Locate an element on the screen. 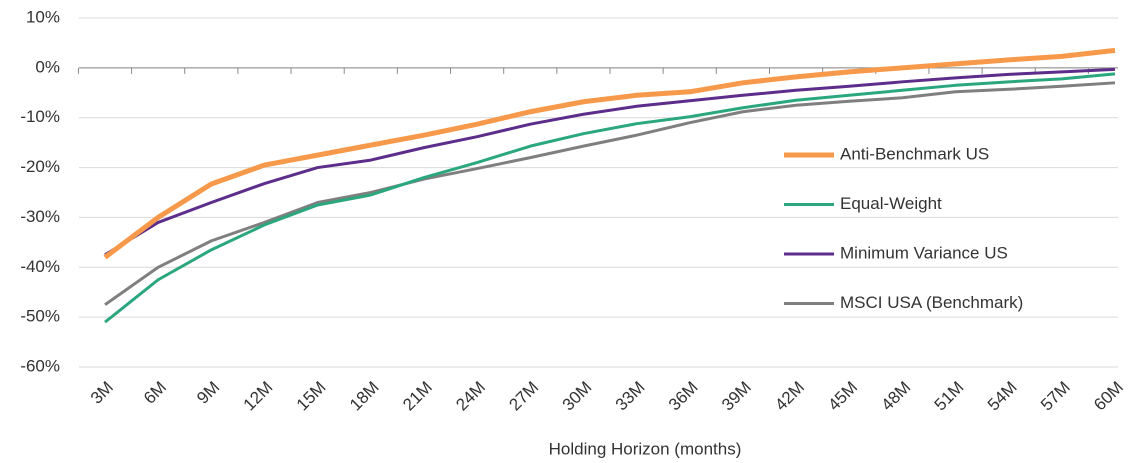 The width and height of the screenshot is (1134, 463). x-tick-label: 54M is located at coordinates (1002, 396).